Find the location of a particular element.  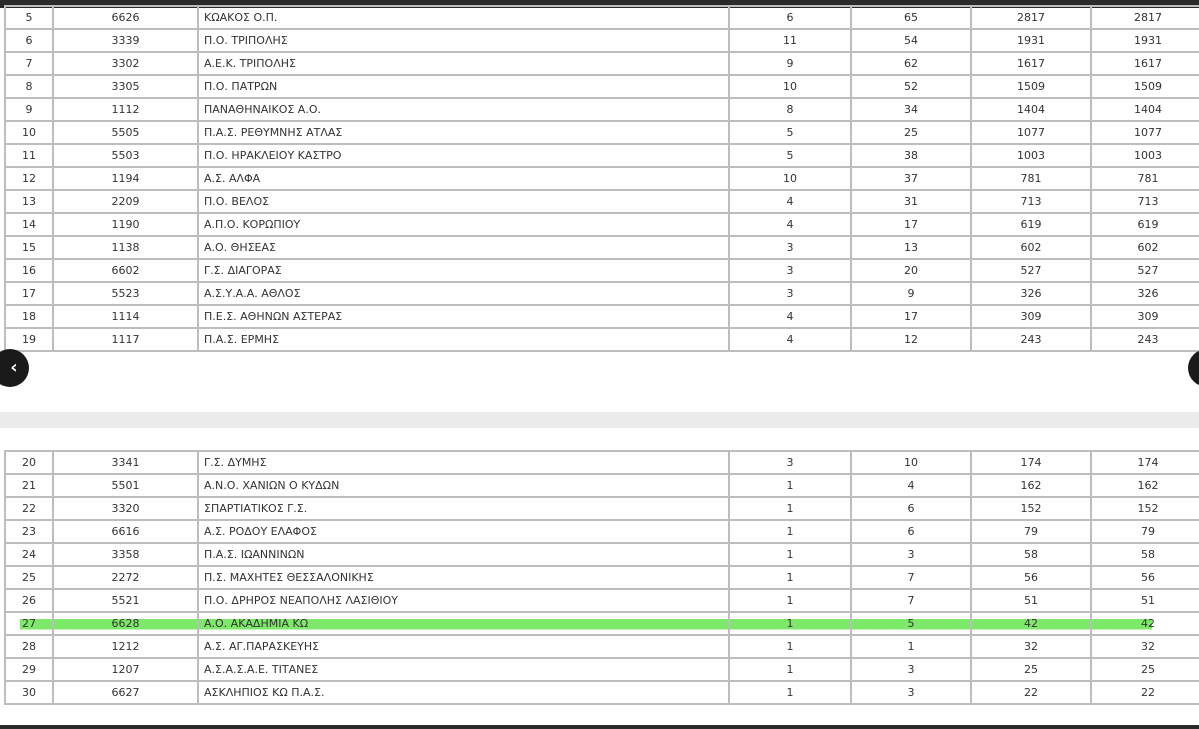

col-7-text: 781 is located at coordinates (1148, 178).